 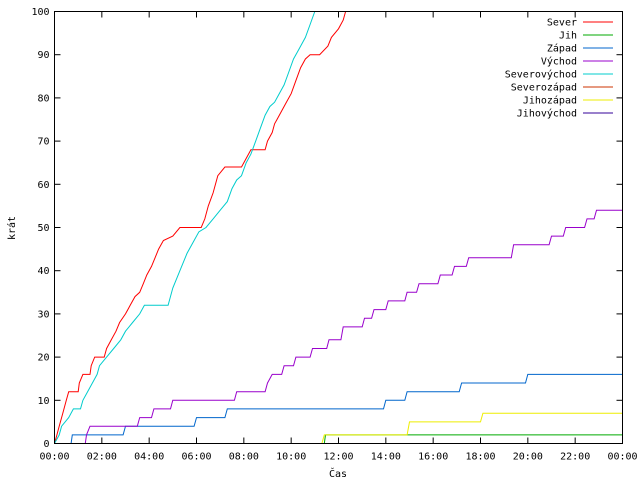 What do you see at coordinates (575, 457) in the screenshot?
I see `x-tick-label: 22:00` at bounding box center [575, 457].